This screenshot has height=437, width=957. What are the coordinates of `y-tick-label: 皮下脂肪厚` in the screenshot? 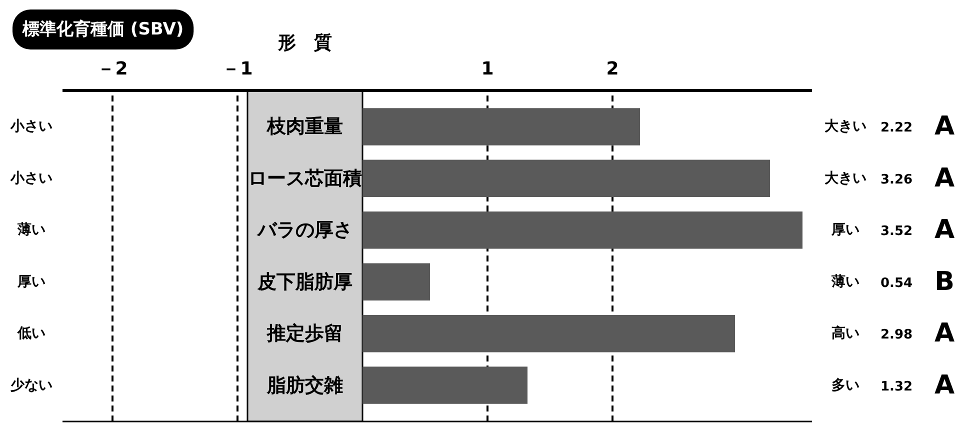 It's located at (304, 281).